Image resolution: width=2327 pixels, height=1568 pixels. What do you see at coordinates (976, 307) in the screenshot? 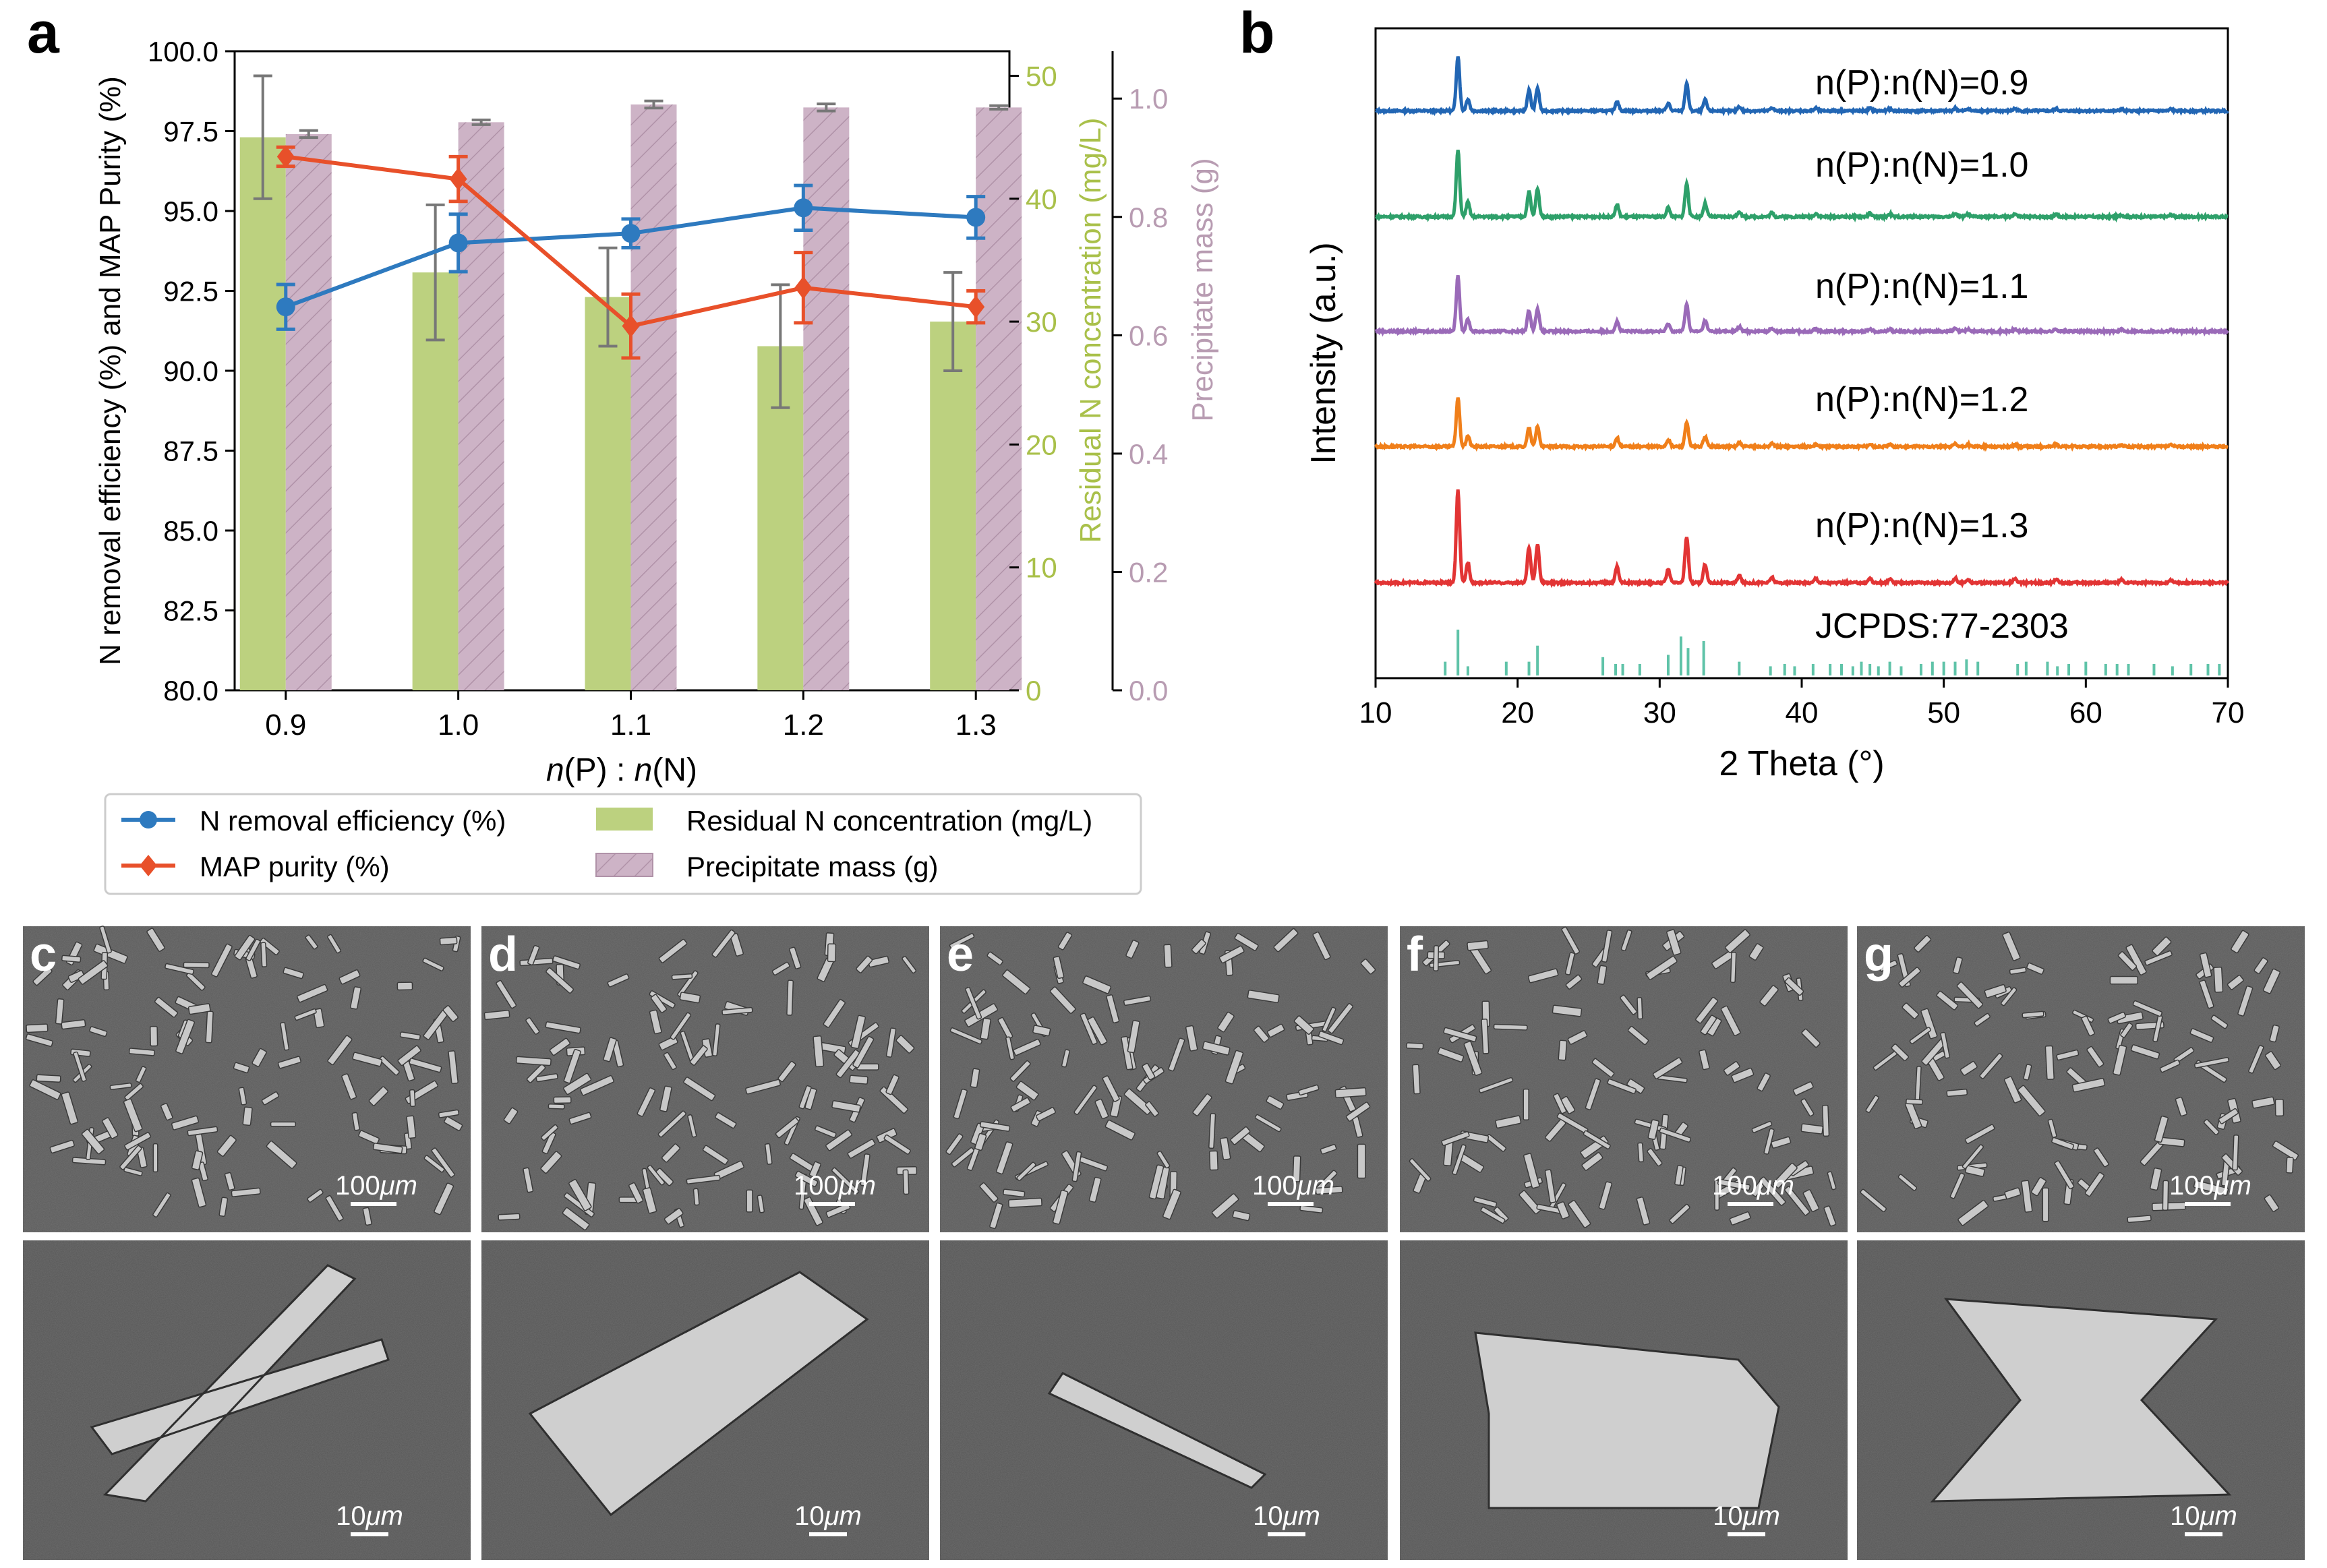
I see `map-purity-point-1.3` at bounding box center [976, 307].